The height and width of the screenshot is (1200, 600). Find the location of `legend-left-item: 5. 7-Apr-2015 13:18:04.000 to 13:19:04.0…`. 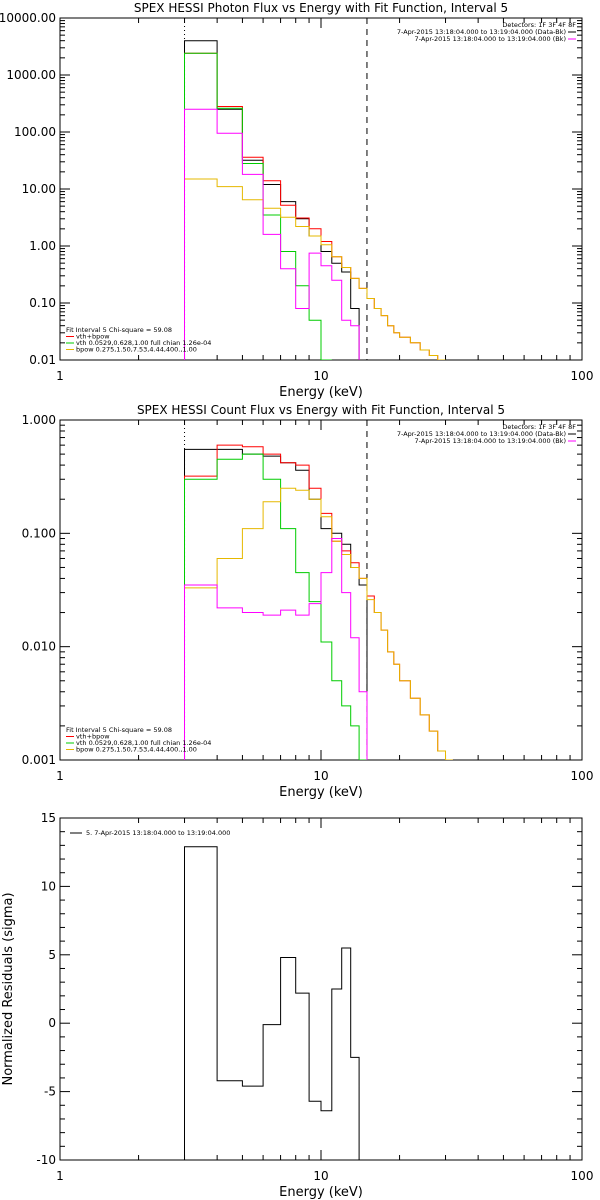

legend-left-item: 5. 7-Apr-2015 13:18:04.000 to 13:19:04.0… is located at coordinates (158, 833).